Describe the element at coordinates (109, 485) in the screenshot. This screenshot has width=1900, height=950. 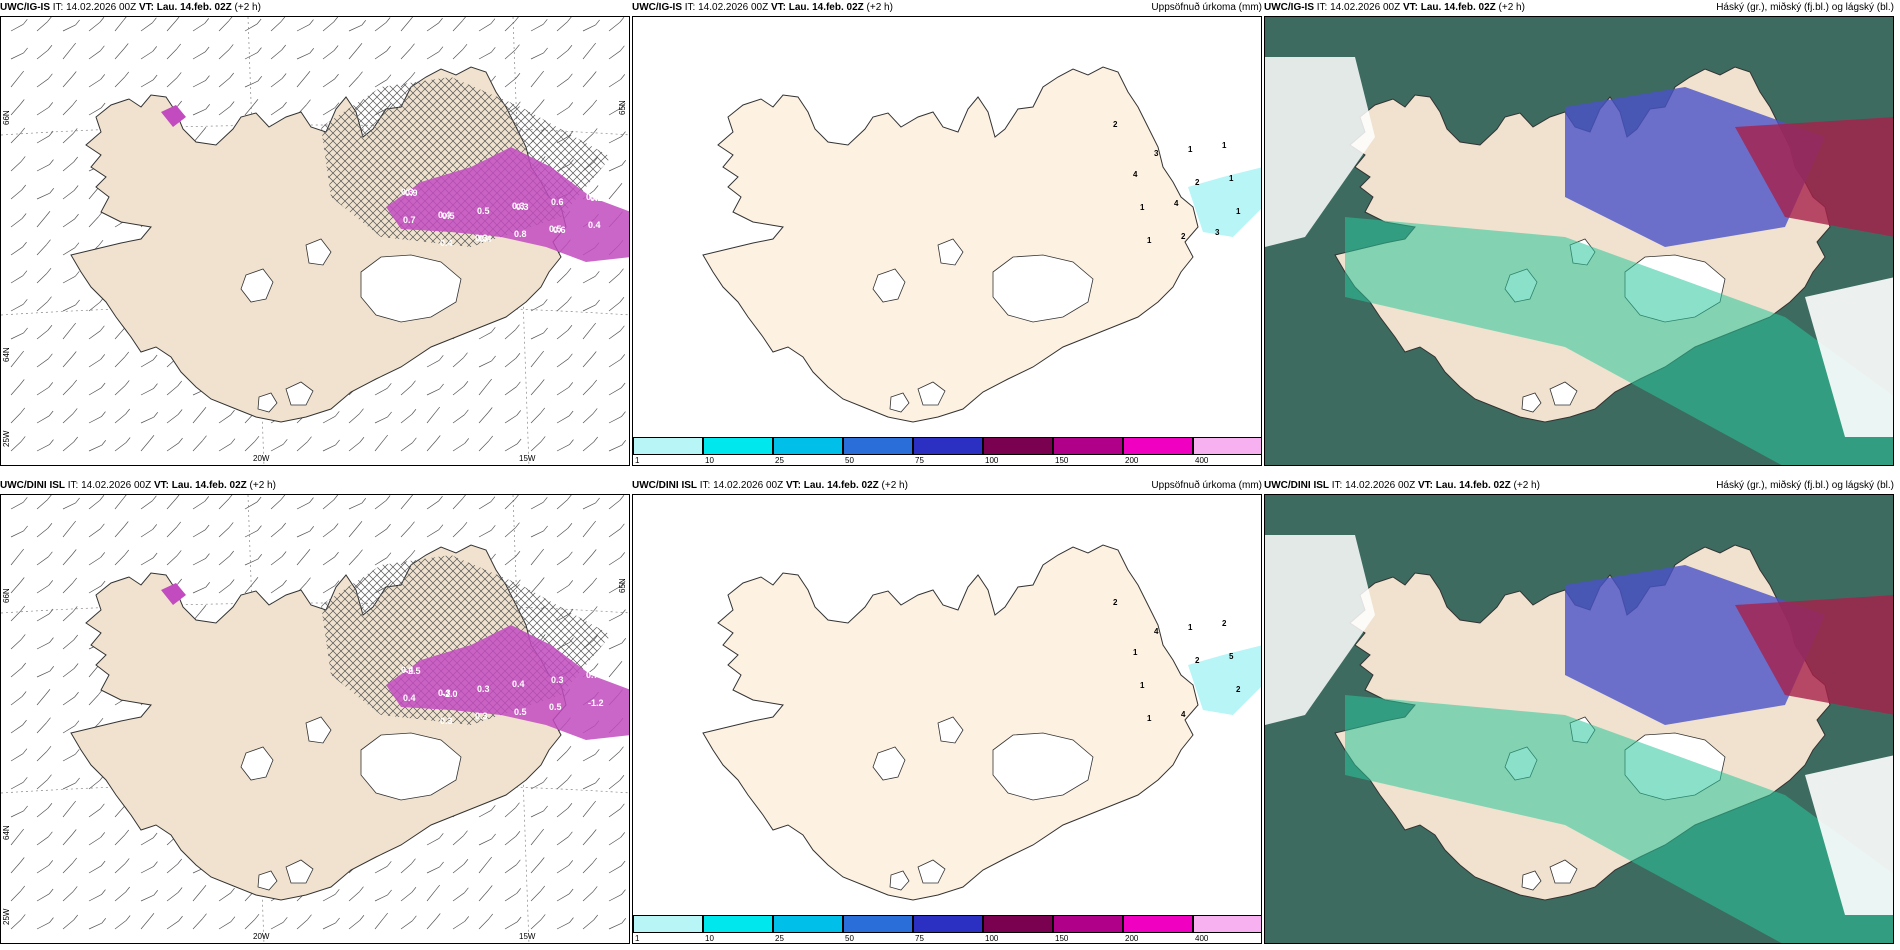
I see `init-time: IT: 14.02.2026 00Z` at that location.